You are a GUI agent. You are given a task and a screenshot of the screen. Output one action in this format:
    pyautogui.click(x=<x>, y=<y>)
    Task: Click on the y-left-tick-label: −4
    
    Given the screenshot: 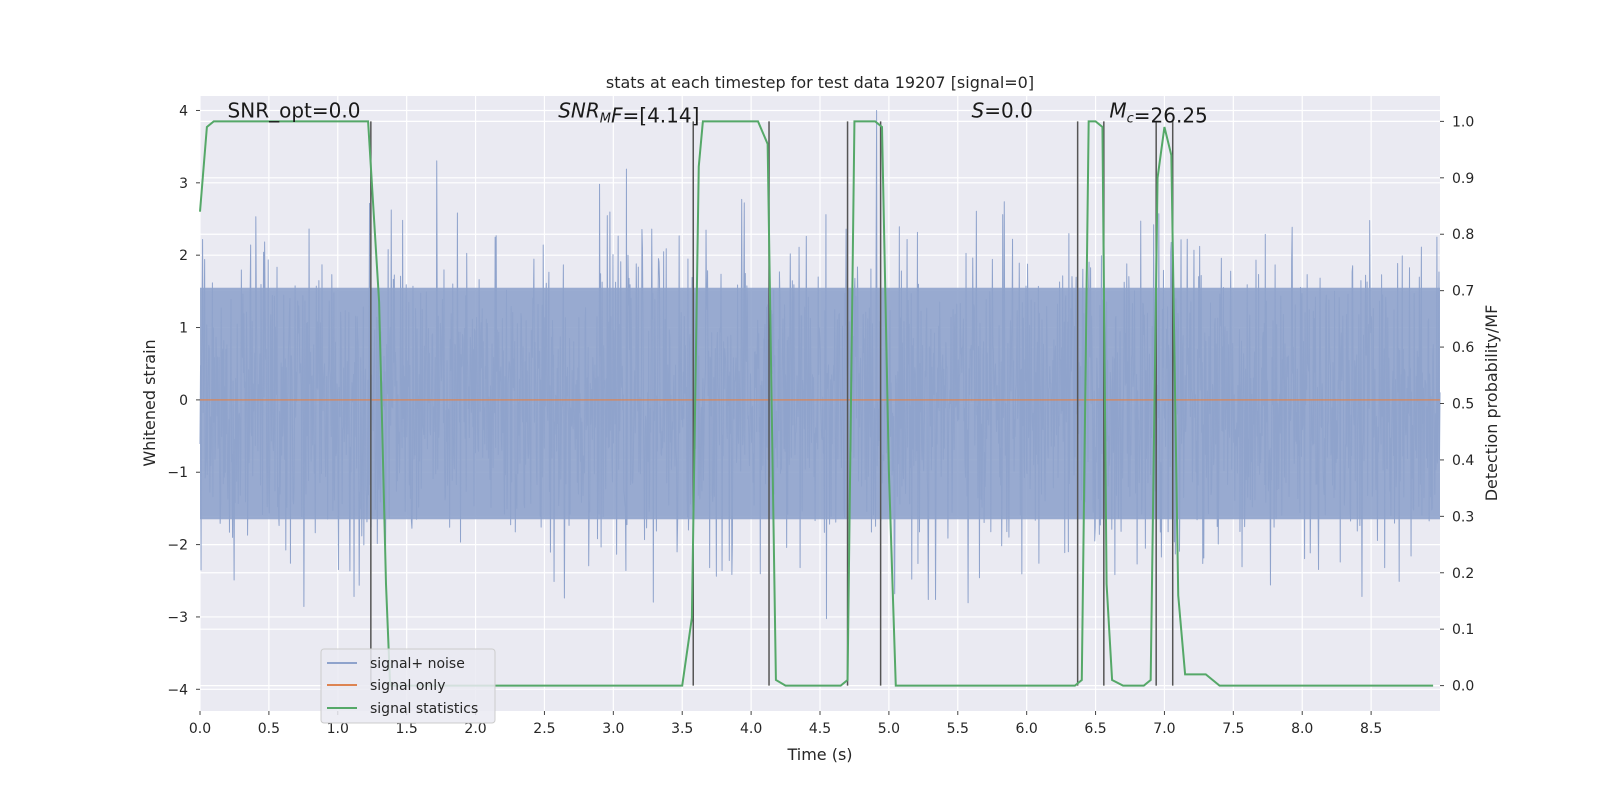 What is the action you would take?
    pyautogui.click(x=177, y=690)
    